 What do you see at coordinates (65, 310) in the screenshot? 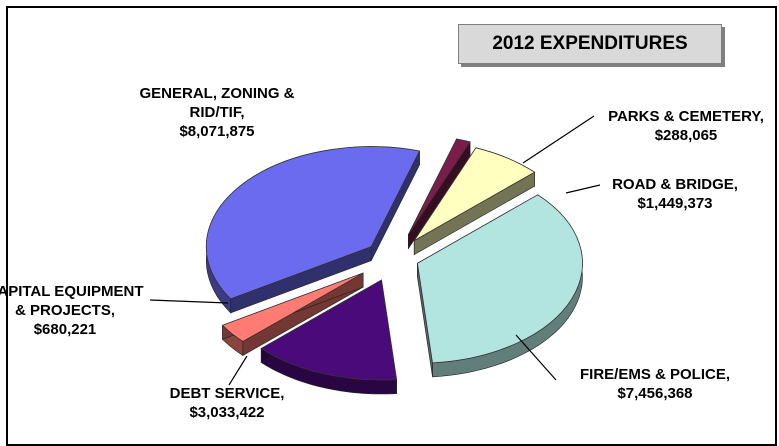
I see `slice-label-line: & PROJECTS,` at bounding box center [65, 310].